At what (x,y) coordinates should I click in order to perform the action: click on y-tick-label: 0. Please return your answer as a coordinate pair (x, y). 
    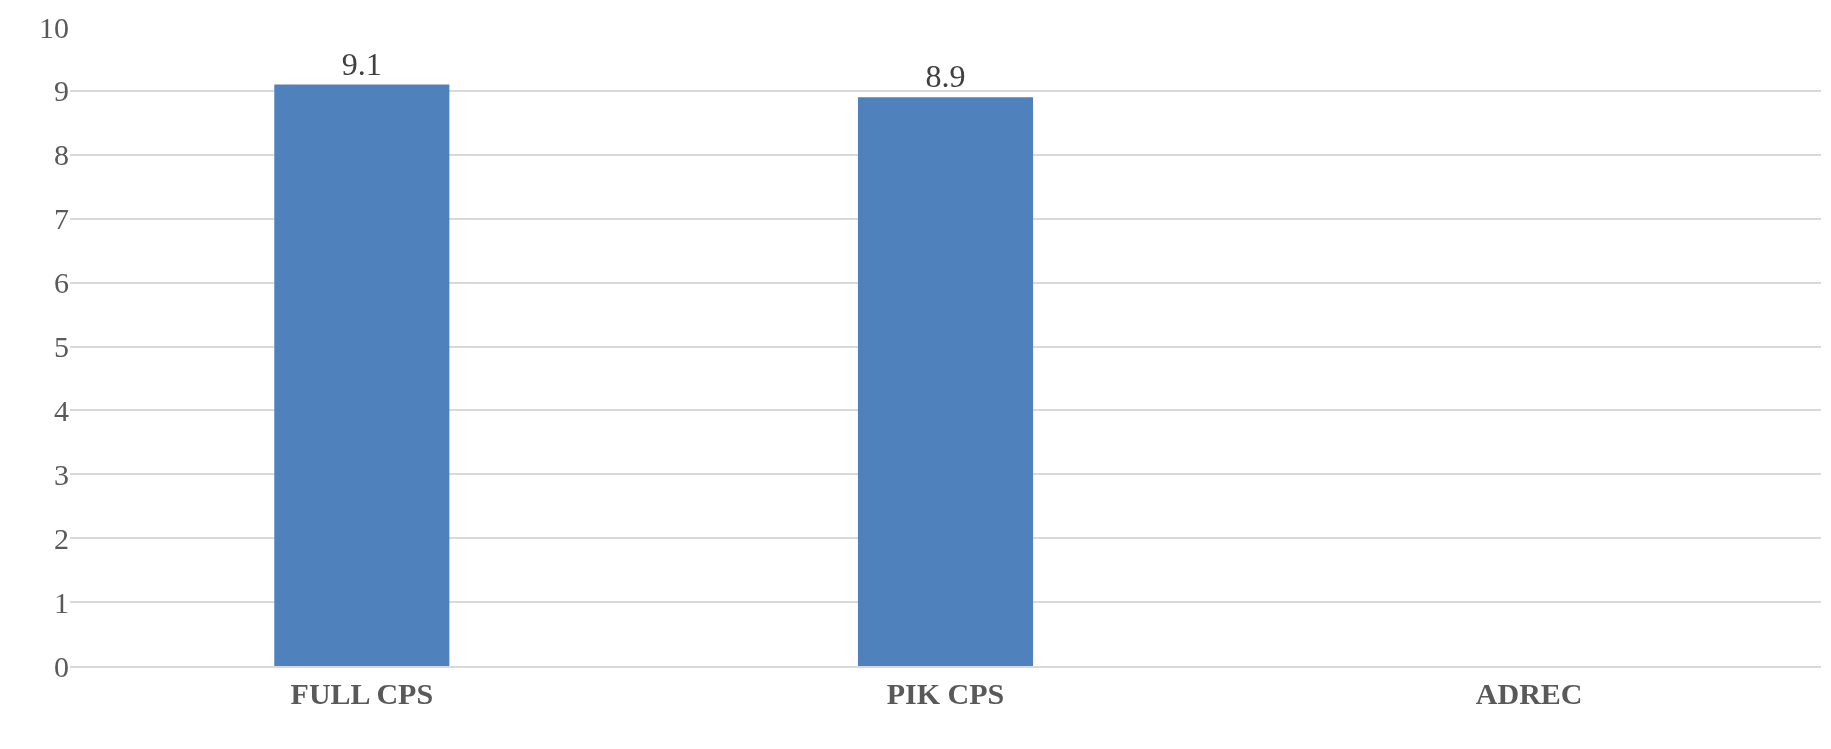
    Looking at the image, I should click on (61, 666).